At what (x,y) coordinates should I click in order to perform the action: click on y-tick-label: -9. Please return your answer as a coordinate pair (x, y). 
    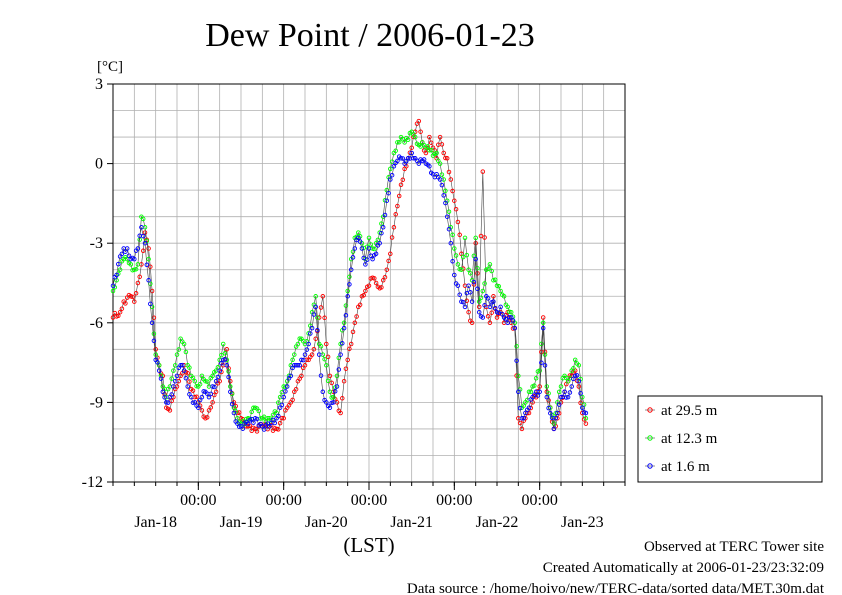
    Looking at the image, I should click on (96, 402).